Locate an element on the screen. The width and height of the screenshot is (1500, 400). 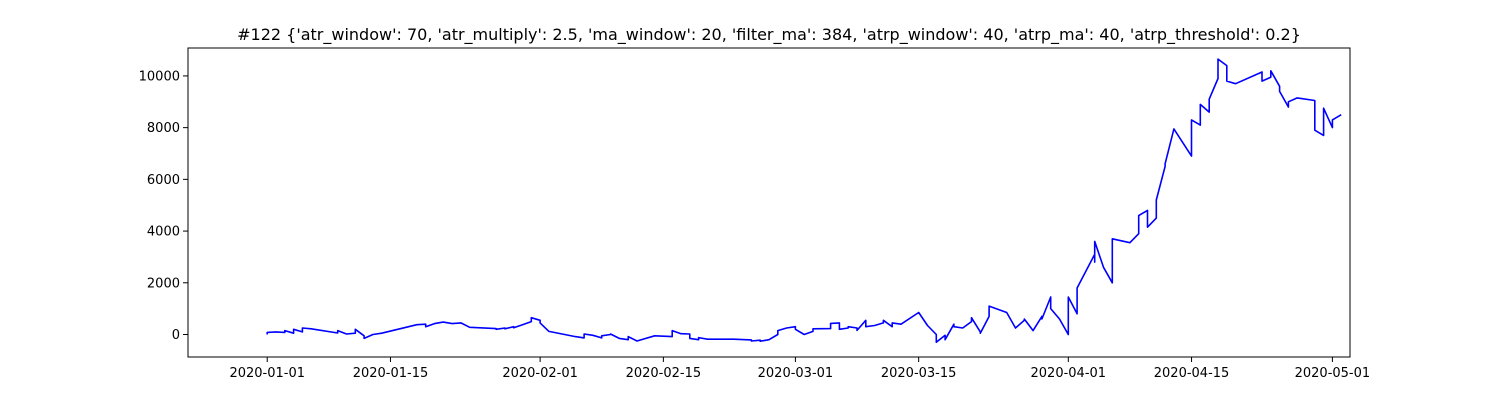
x-tick-label: 2020-01-01 is located at coordinates (267, 373).